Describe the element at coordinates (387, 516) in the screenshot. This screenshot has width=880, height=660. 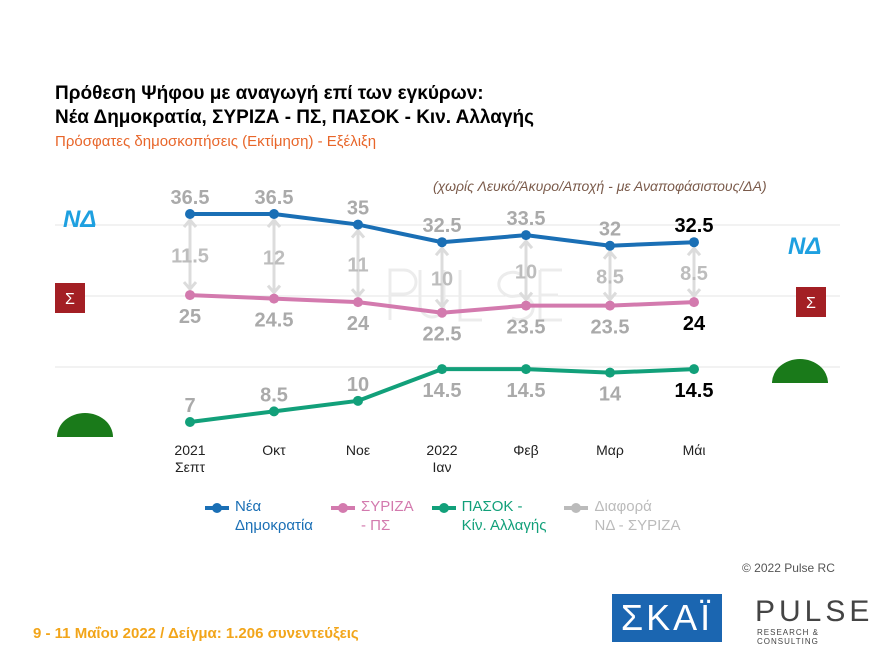
I see `legend-label: ΣΥΡΙΖΑ - ΠΣ` at that location.